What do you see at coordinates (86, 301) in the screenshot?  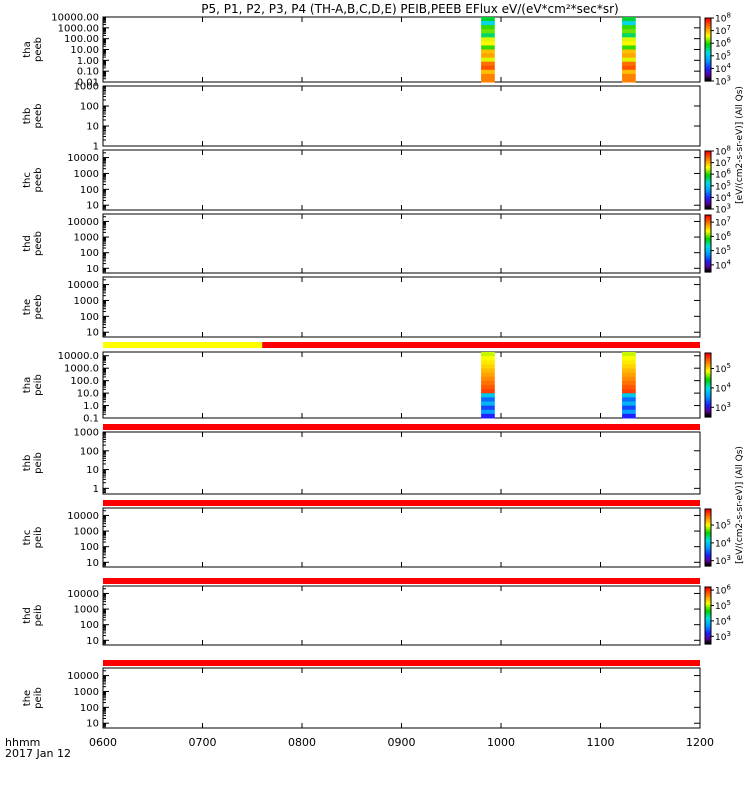 I see `panel-the_peeb-ytick-label-1: 1000` at bounding box center [86, 301].